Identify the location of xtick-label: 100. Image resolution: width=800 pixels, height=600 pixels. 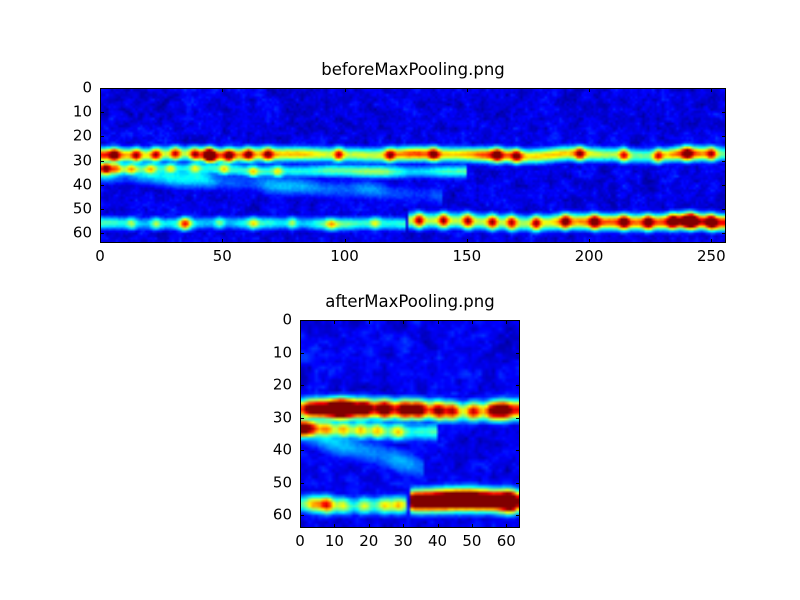
(344, 256).